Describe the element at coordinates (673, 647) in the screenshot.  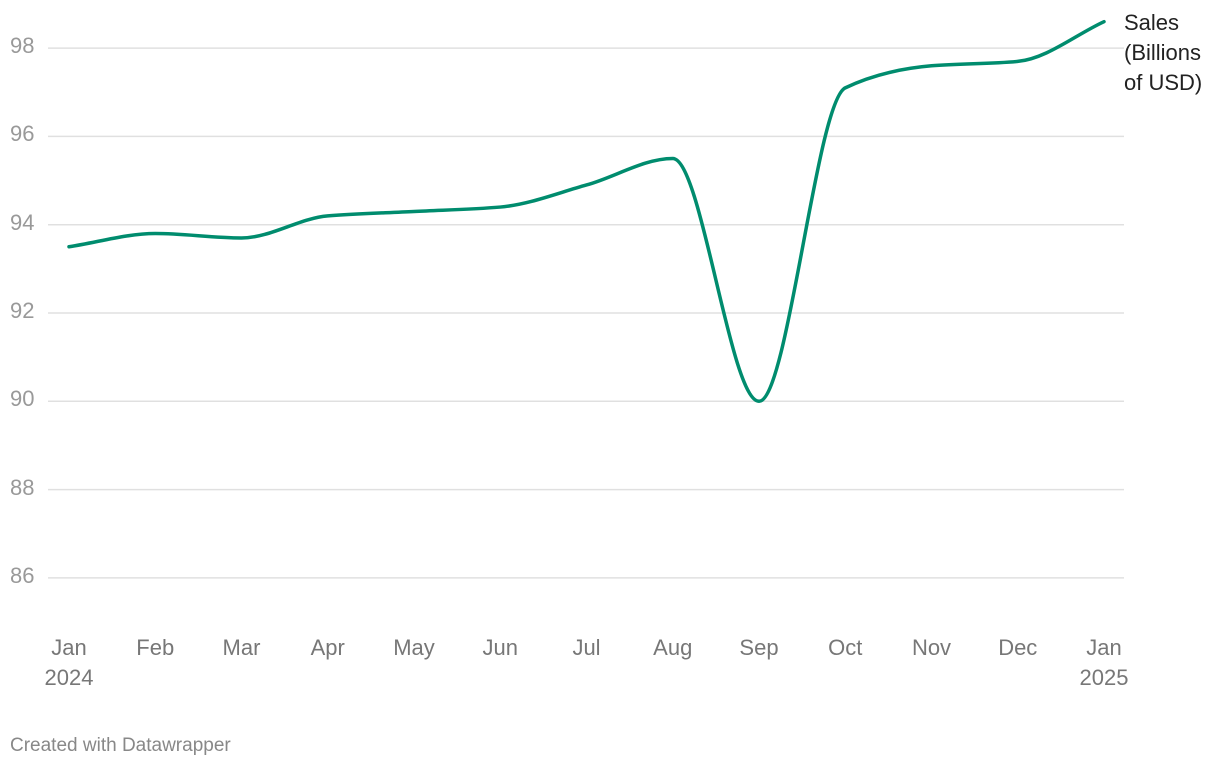
I see `x-tick-label: Aug` at that location.